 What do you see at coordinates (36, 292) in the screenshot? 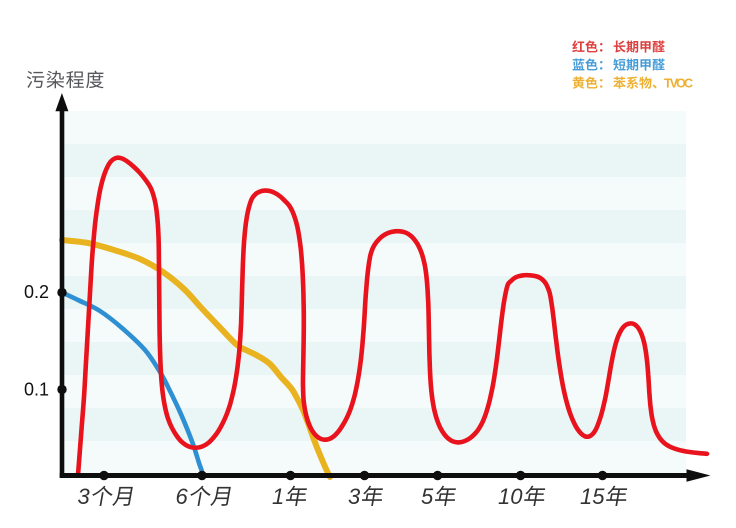
I see `svg-text: 0.2` at bounding box center [36, 292].